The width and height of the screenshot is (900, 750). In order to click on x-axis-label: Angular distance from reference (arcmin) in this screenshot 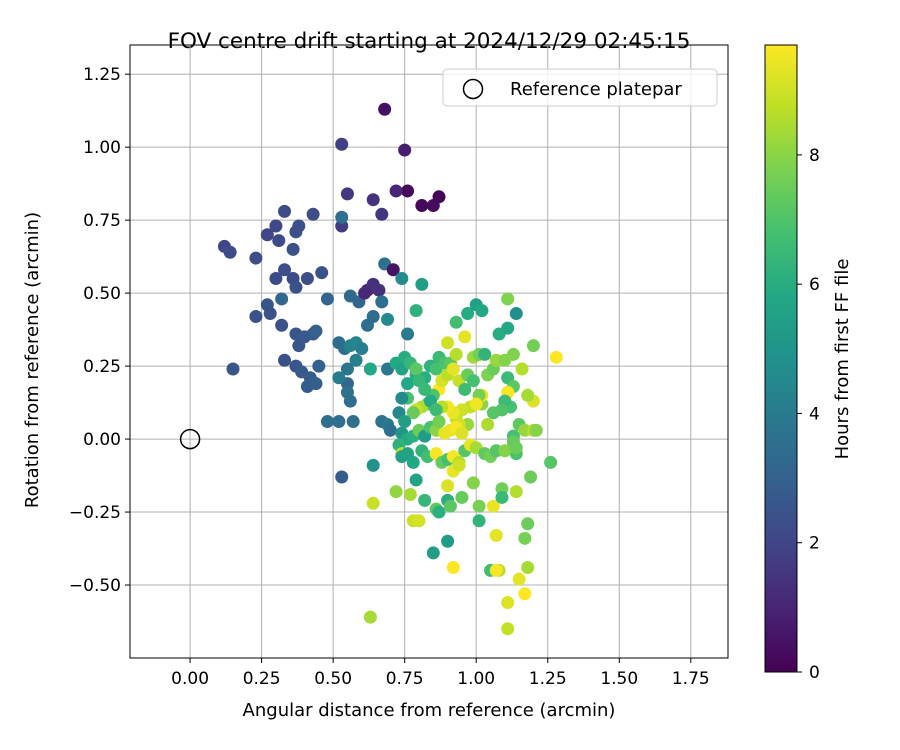, I will do `click(429, 710)`.